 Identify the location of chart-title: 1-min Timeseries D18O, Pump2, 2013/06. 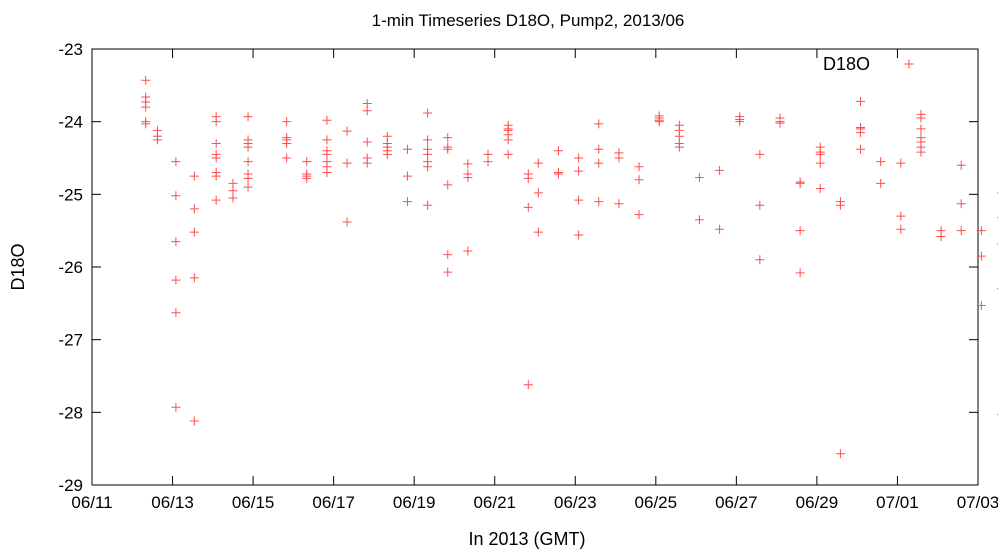
(528, 20).